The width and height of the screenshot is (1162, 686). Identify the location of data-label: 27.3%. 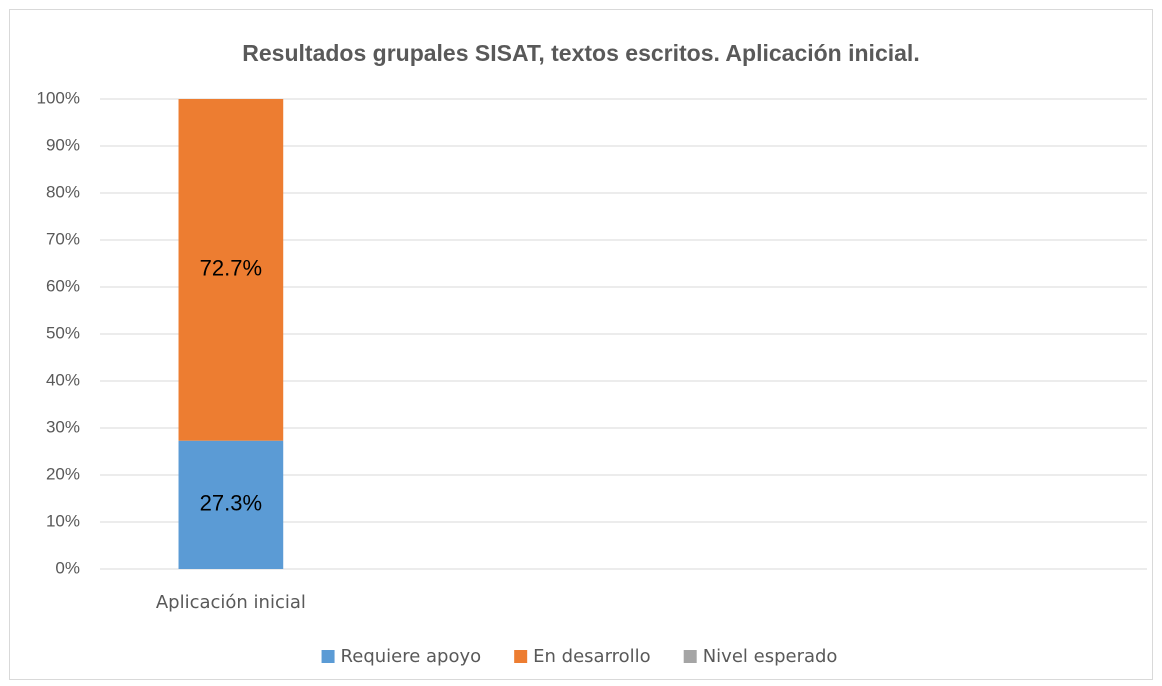
(231, 503).